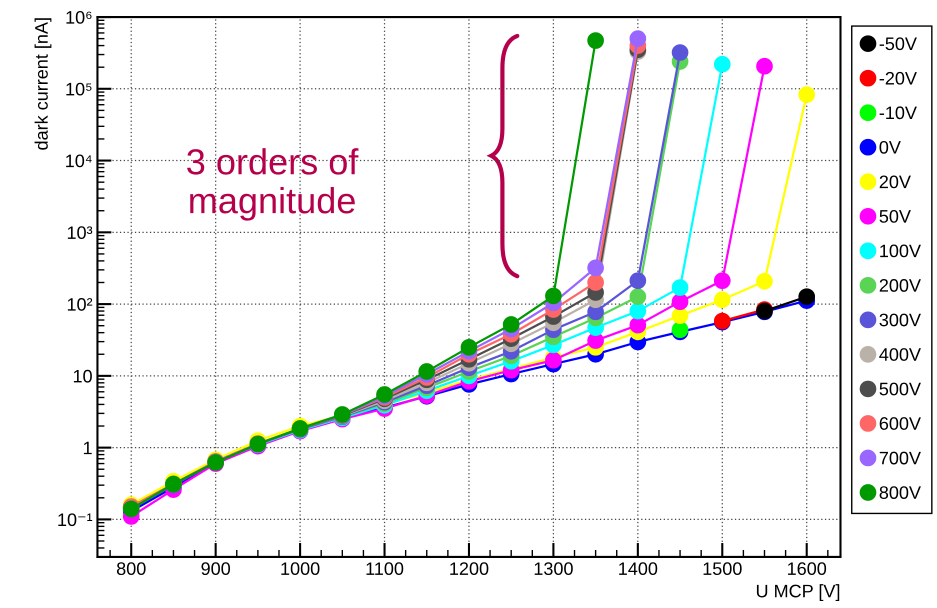 Image resolution: width=937 pixels, height=608 pixels. What do you see at coordinates (900, 423) in the screenshot?
I see `legend-label: 600V` at bounding box center [900, 423].